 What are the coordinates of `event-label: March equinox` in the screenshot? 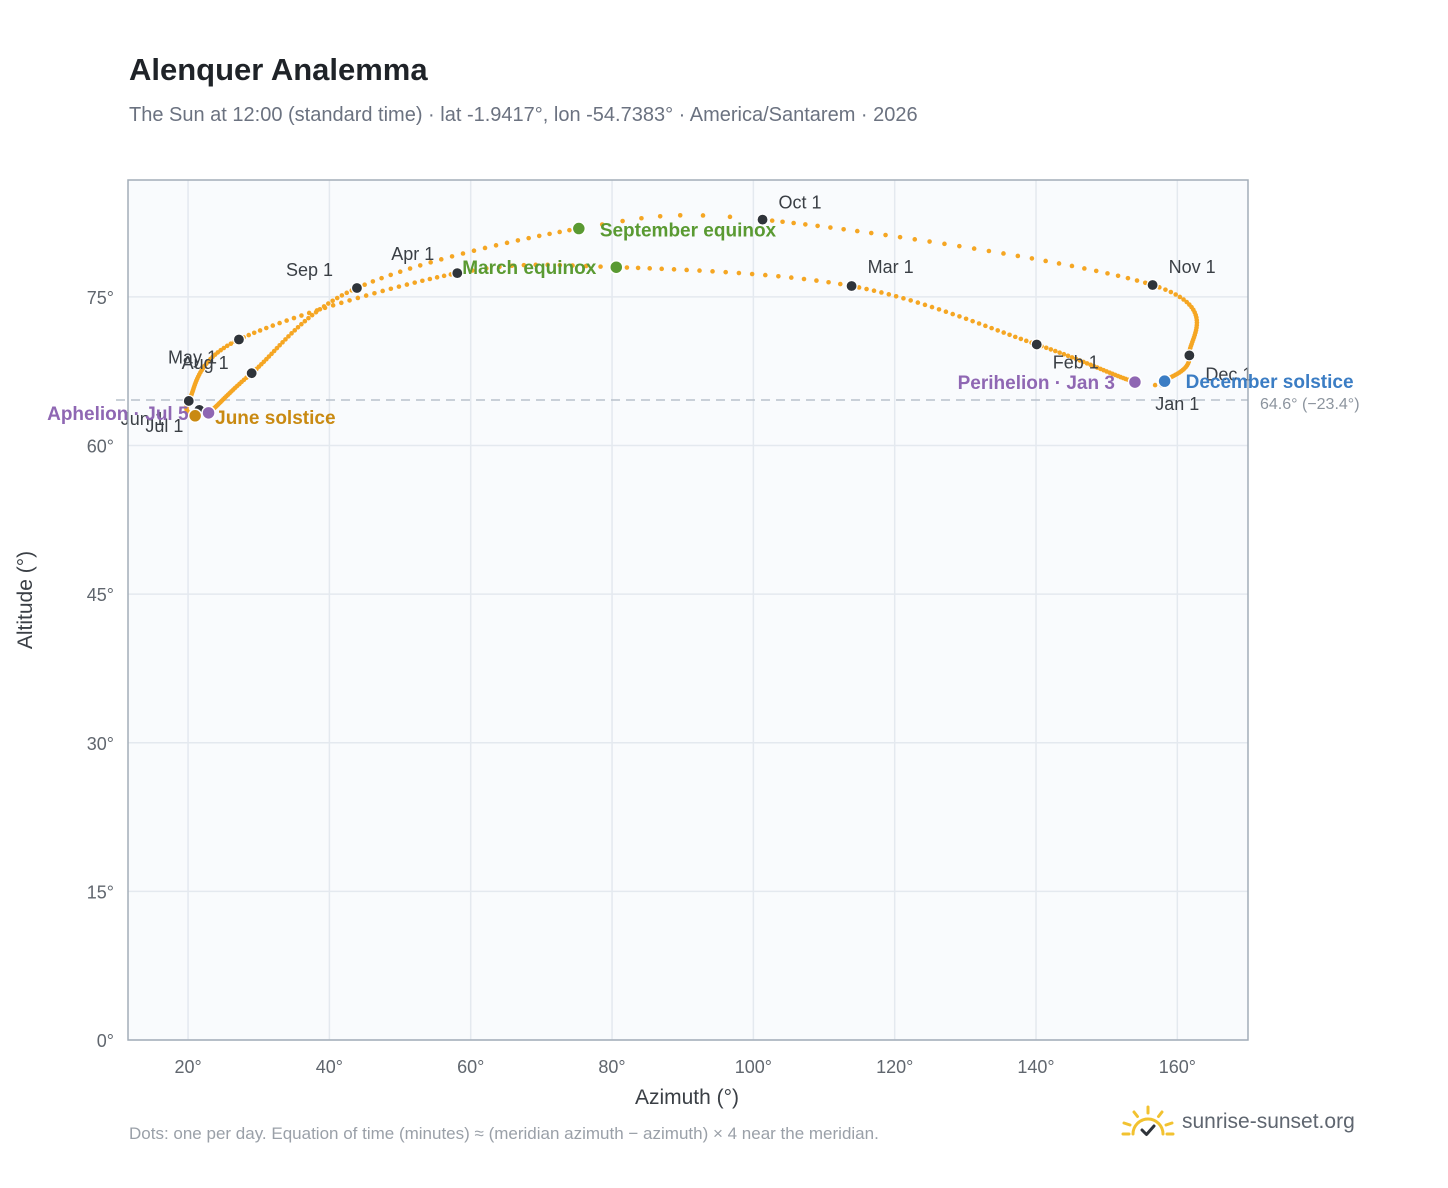 It's located at (529, 268).